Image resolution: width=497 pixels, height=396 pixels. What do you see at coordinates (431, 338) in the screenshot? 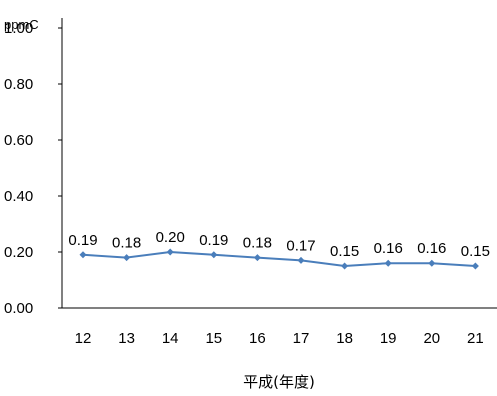
I see `x-tick-label: 20` at bounding box center [431, 338].